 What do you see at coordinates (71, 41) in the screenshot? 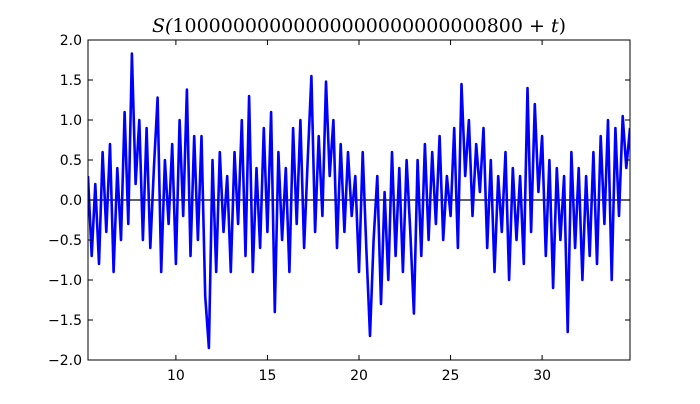
I see `y-tick-label: 2.0` at bounding box center [71, 41].